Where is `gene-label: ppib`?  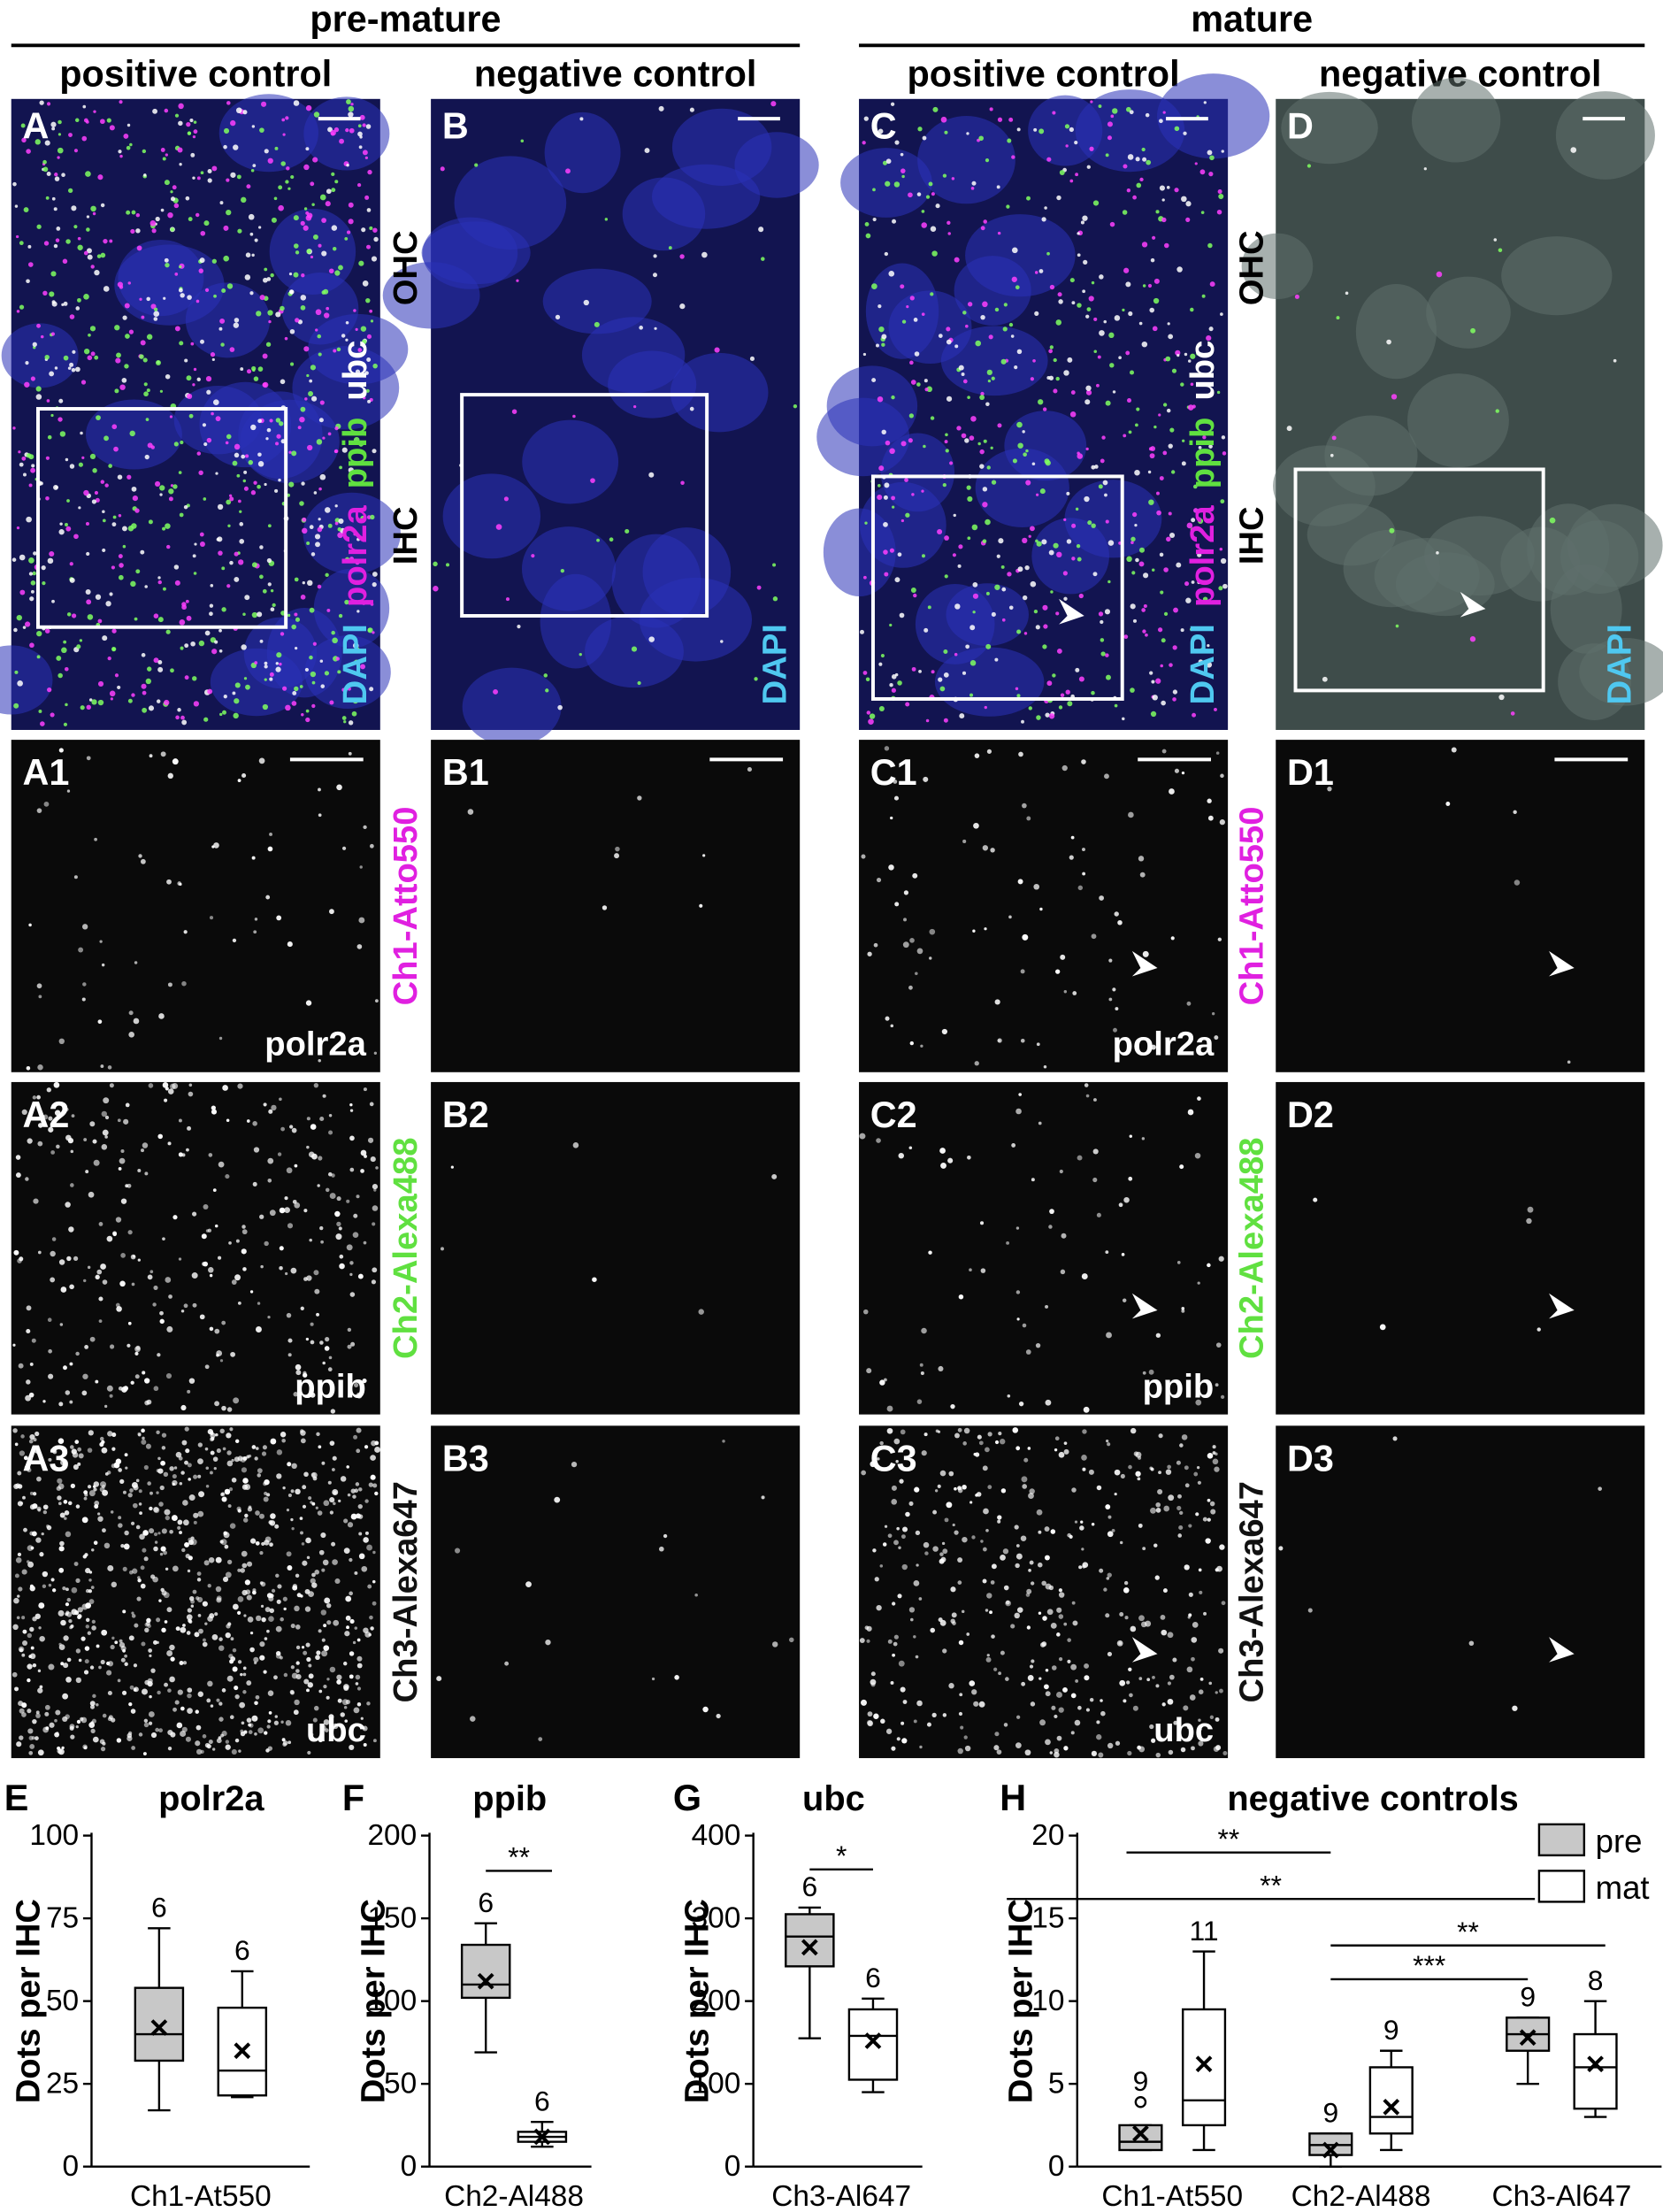
gene-label: ppib is located at coordinates (1179, 1387).